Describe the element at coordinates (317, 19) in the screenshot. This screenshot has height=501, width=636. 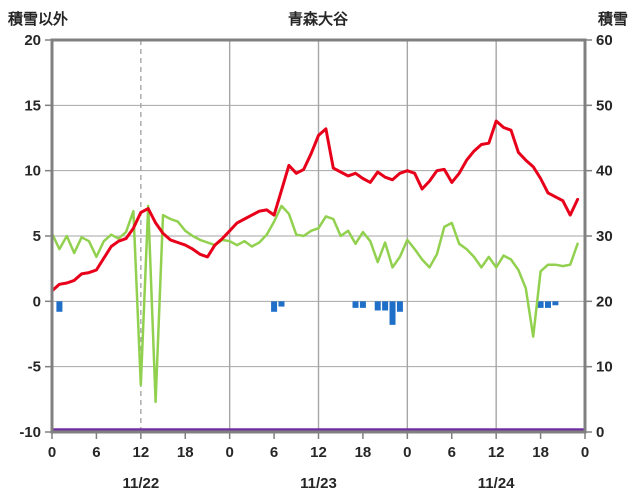
I see `chart-title: 青森大谷` at that location.